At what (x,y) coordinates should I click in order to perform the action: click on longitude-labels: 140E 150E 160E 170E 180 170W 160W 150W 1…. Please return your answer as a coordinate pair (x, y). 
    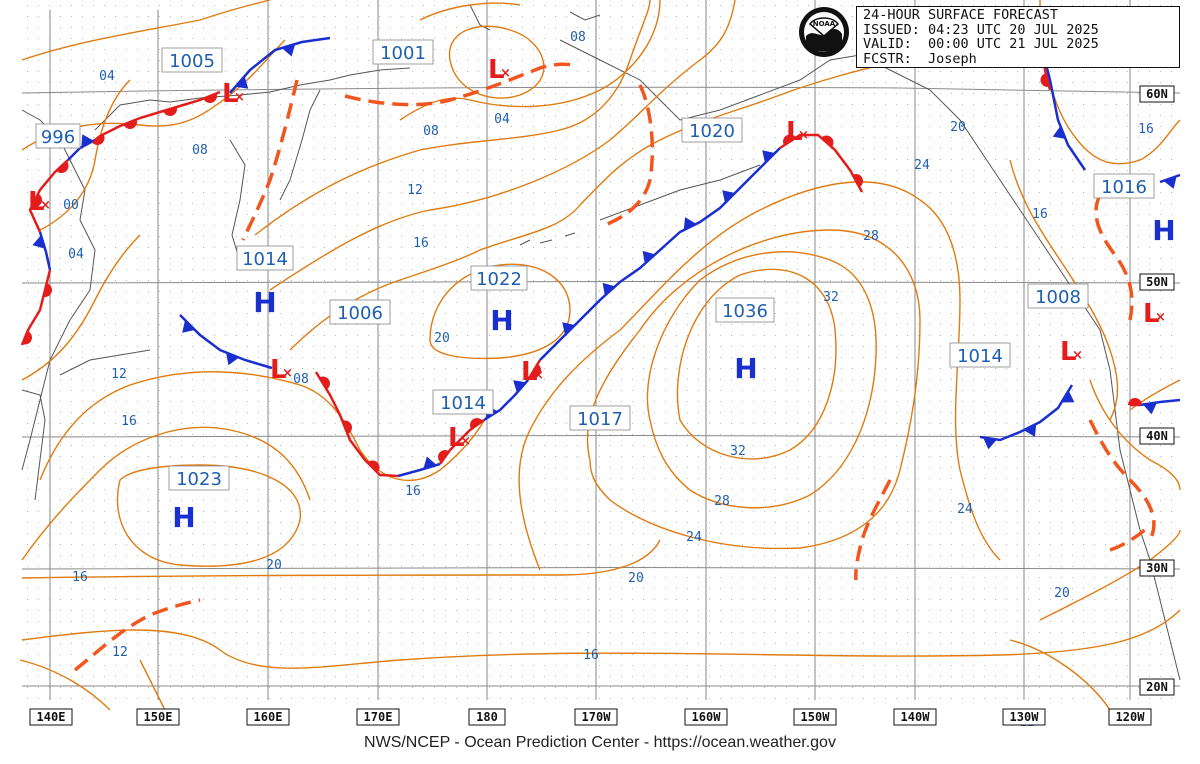
    Looking at the image, I should click on (590, 717).